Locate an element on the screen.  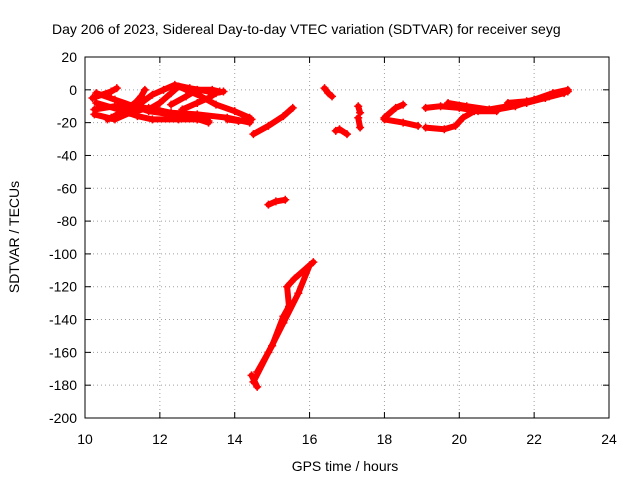
x-tick-label: 14 is located at coordinates (235, 439).